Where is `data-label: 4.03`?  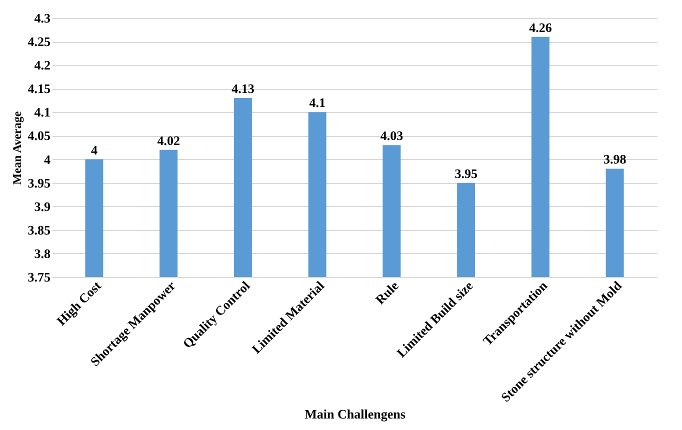
data-label: 4.03 is located at coordinates (392, 136).